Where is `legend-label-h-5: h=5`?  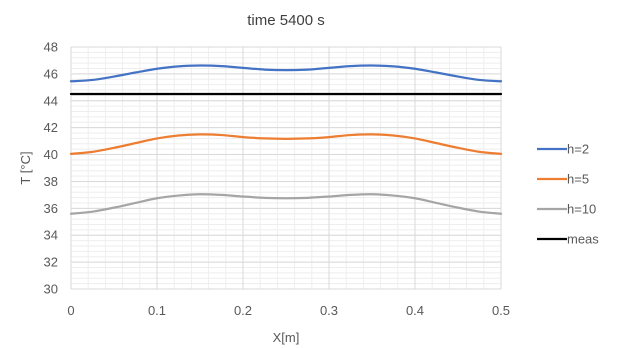 legend-label-h-5: h=5 is located at coordinates (578, 179).